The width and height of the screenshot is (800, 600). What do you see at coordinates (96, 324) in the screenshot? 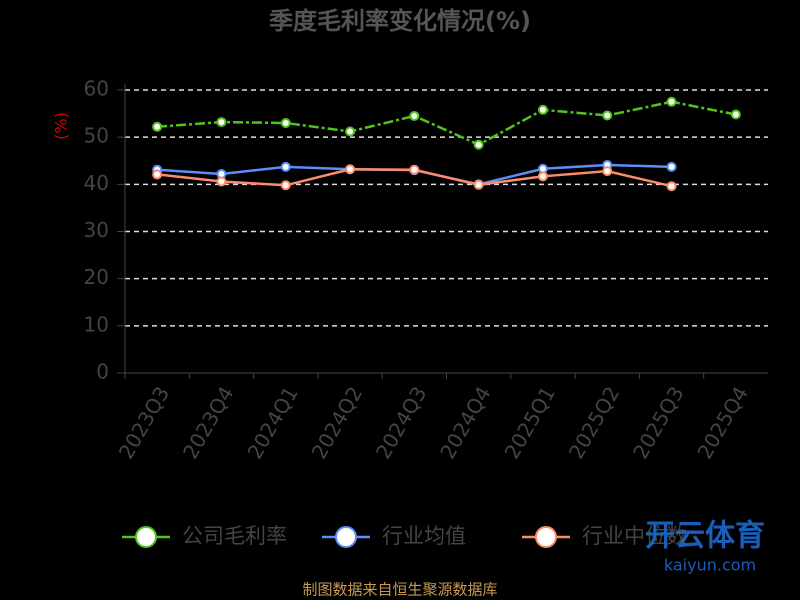
I see `y-tick-label: 10` at bounding box center [96, 324].